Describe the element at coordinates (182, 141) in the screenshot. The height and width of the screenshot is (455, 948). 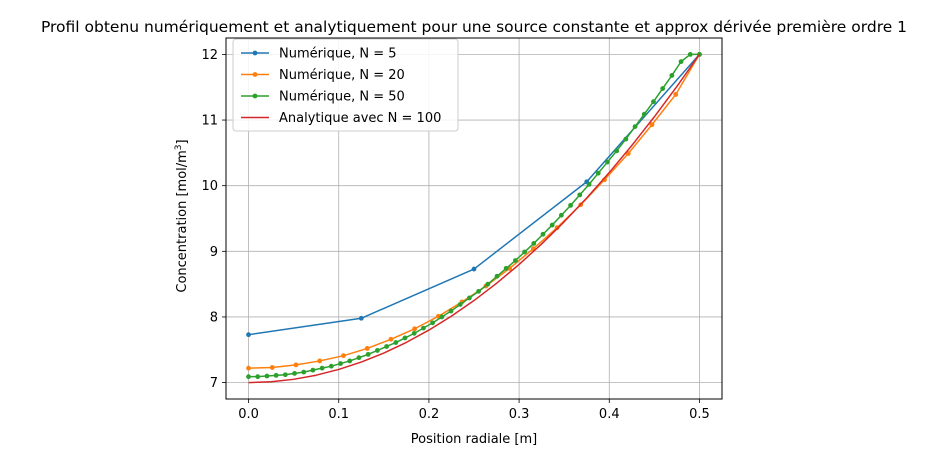
I see `y-axis-label-close: ]` at that location.